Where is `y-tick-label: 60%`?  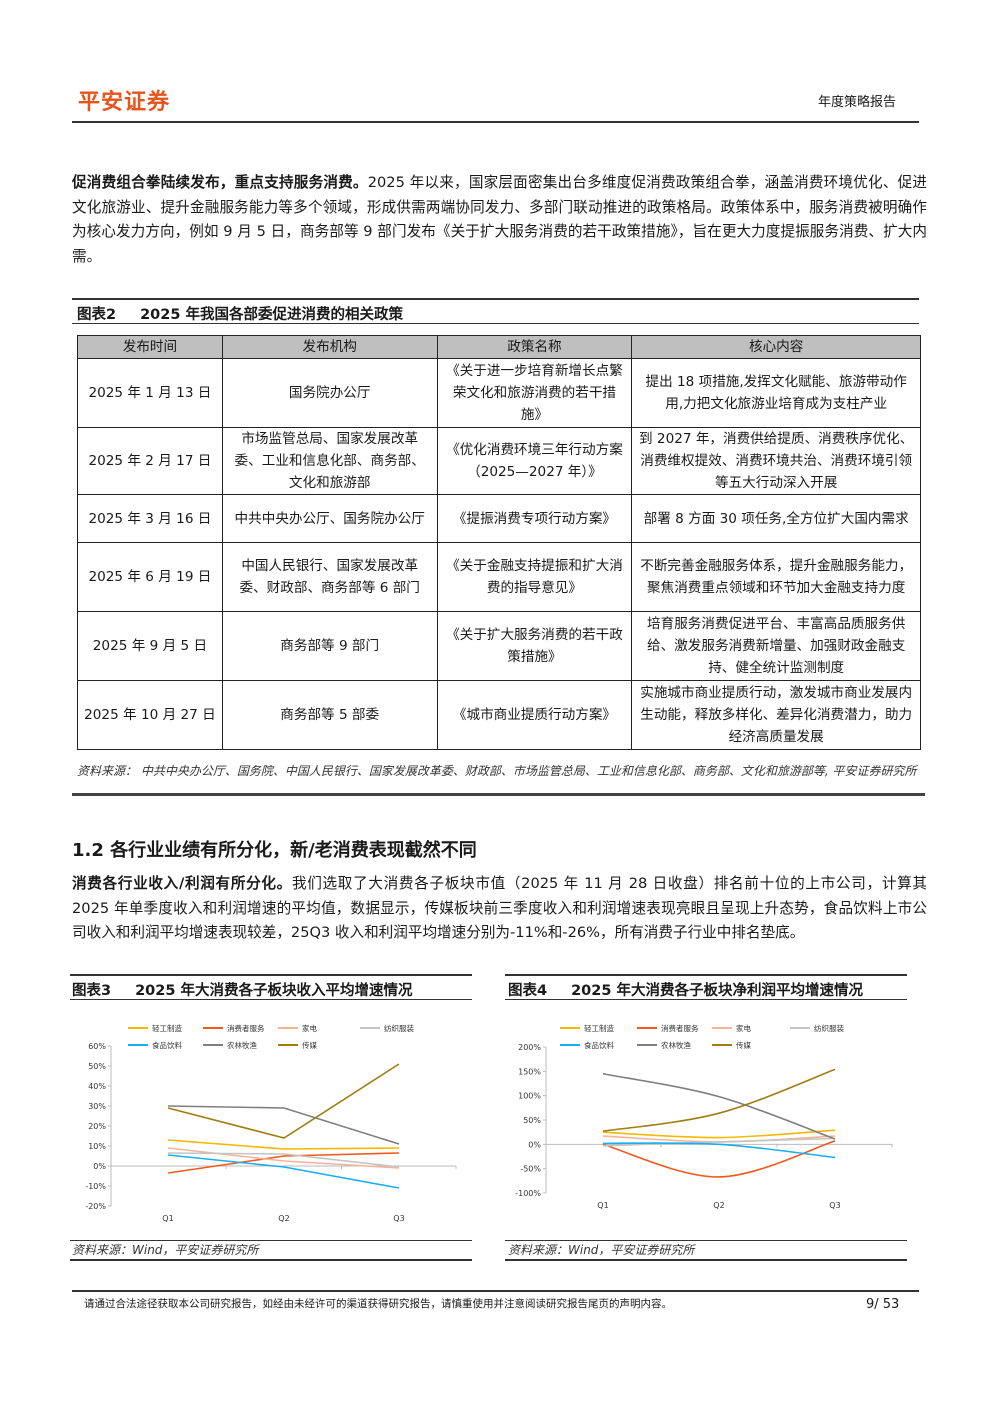
y-tick-label: 60% is located at coordinates (97, 1046).